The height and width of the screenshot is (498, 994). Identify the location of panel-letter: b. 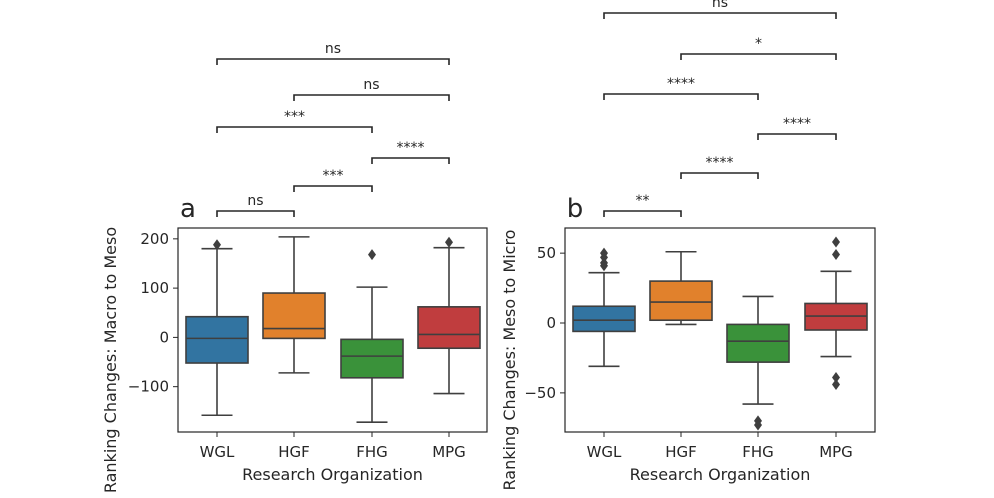
(575, 209).